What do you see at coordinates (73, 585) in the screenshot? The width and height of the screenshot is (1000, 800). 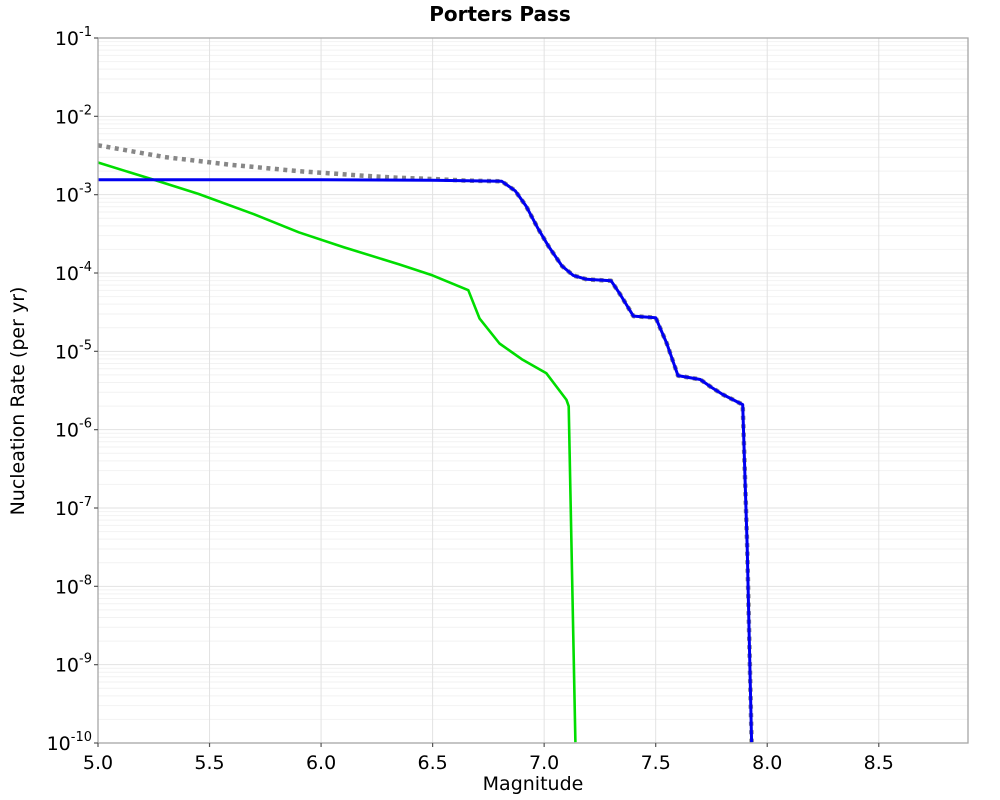 I see `y-tick-label: 10⁻⁸` at bounding box center [73, 585].